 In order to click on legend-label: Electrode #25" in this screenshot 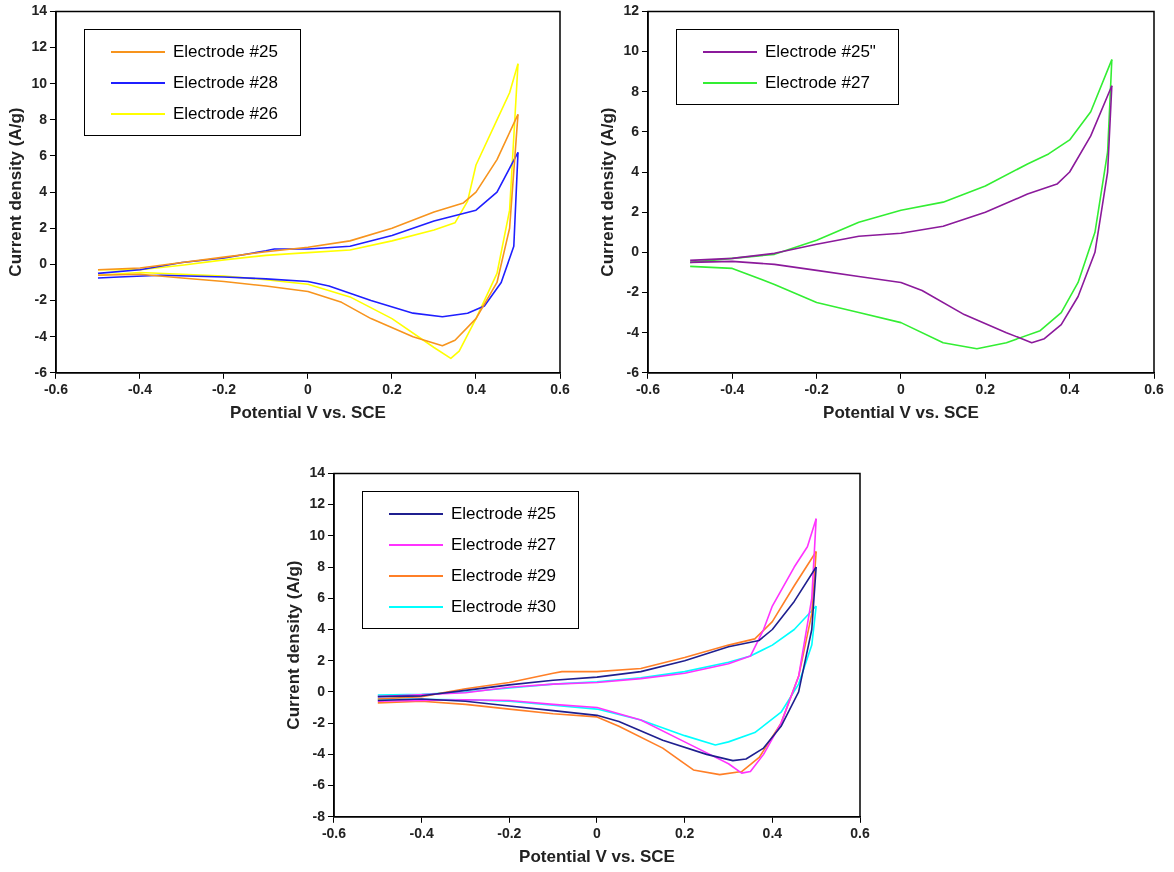, I will do `click(820, 51)`.